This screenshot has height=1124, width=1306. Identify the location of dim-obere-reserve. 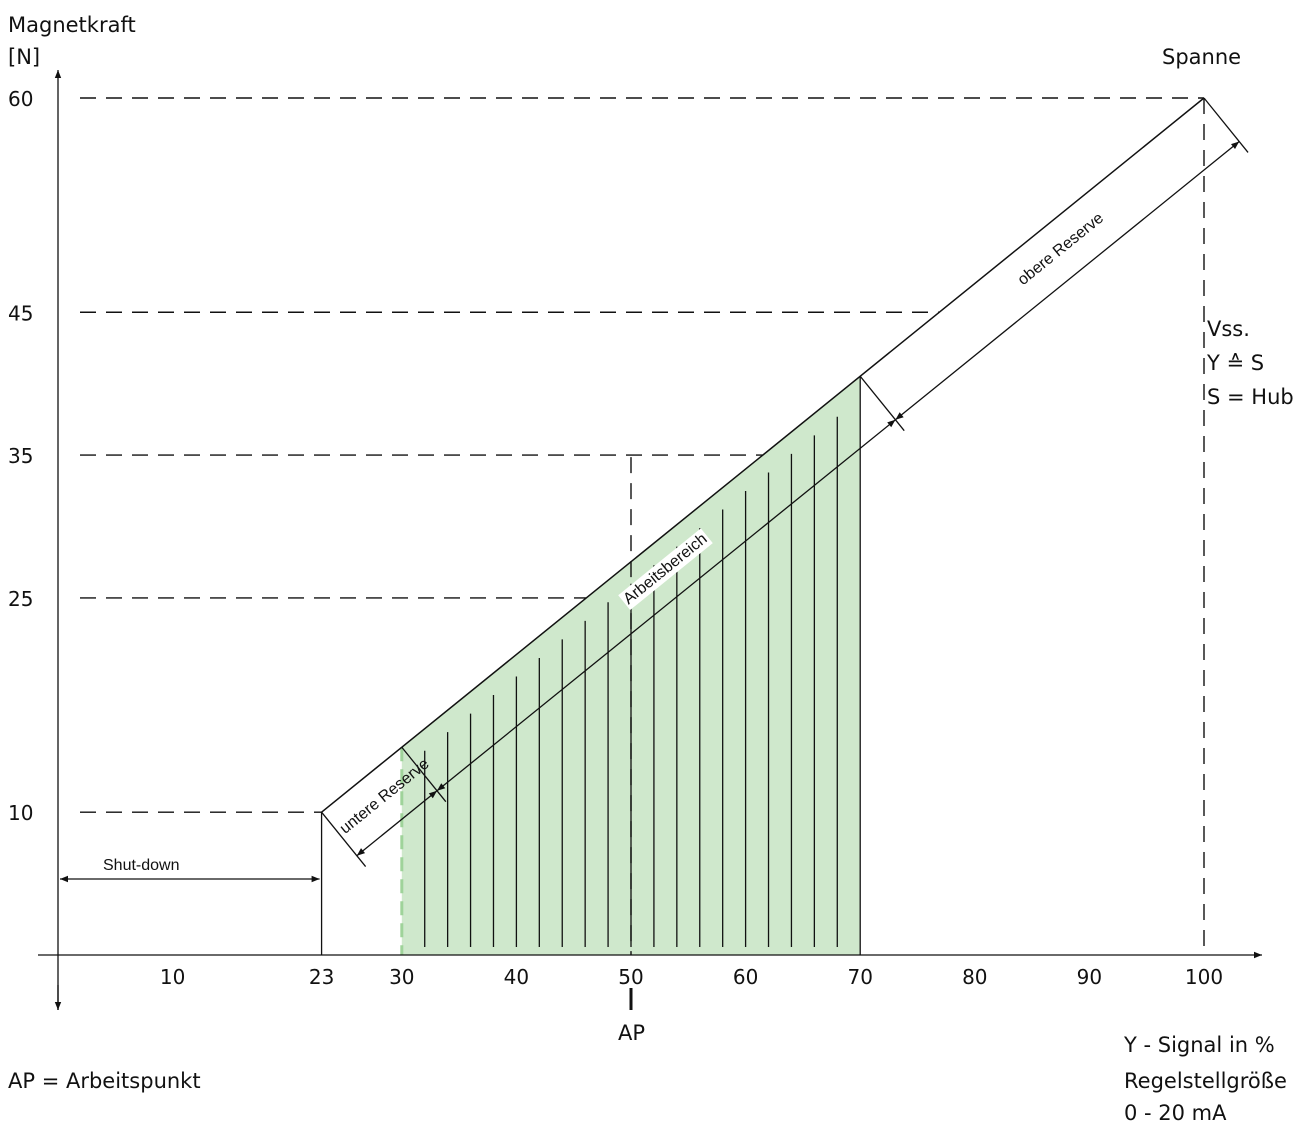
(1067, 281).